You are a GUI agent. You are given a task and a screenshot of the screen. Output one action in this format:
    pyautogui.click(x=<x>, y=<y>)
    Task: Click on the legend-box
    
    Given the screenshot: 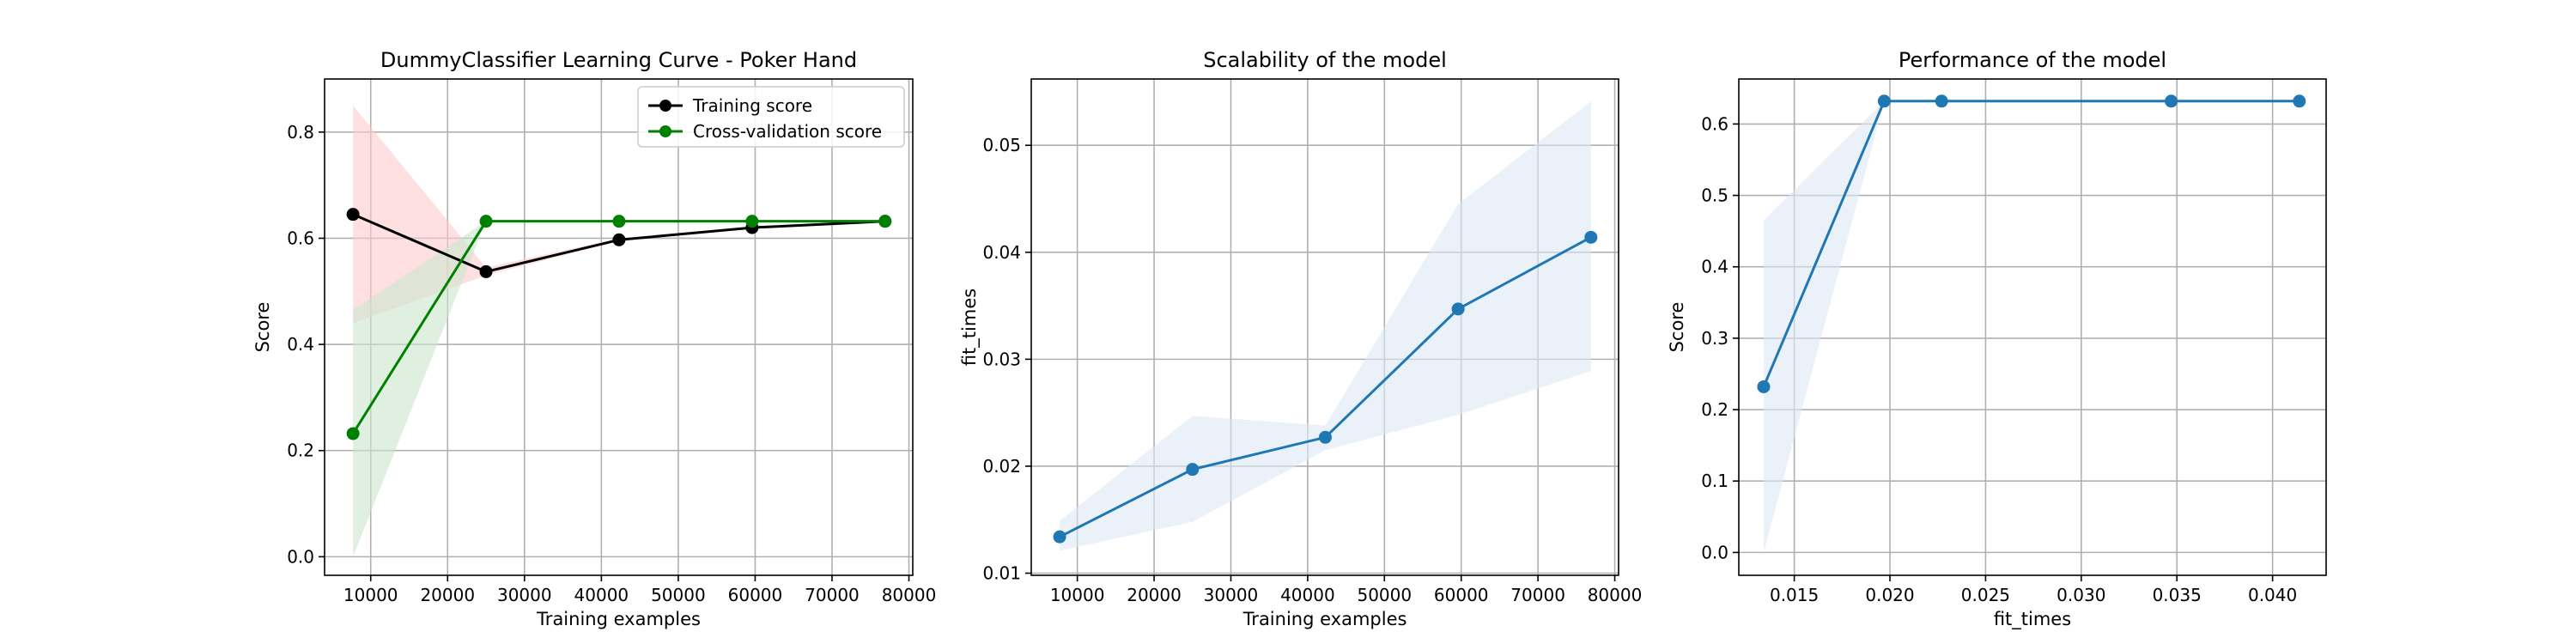 What is the action you would take?
    pyautogui.click(x=771, y=117)
    